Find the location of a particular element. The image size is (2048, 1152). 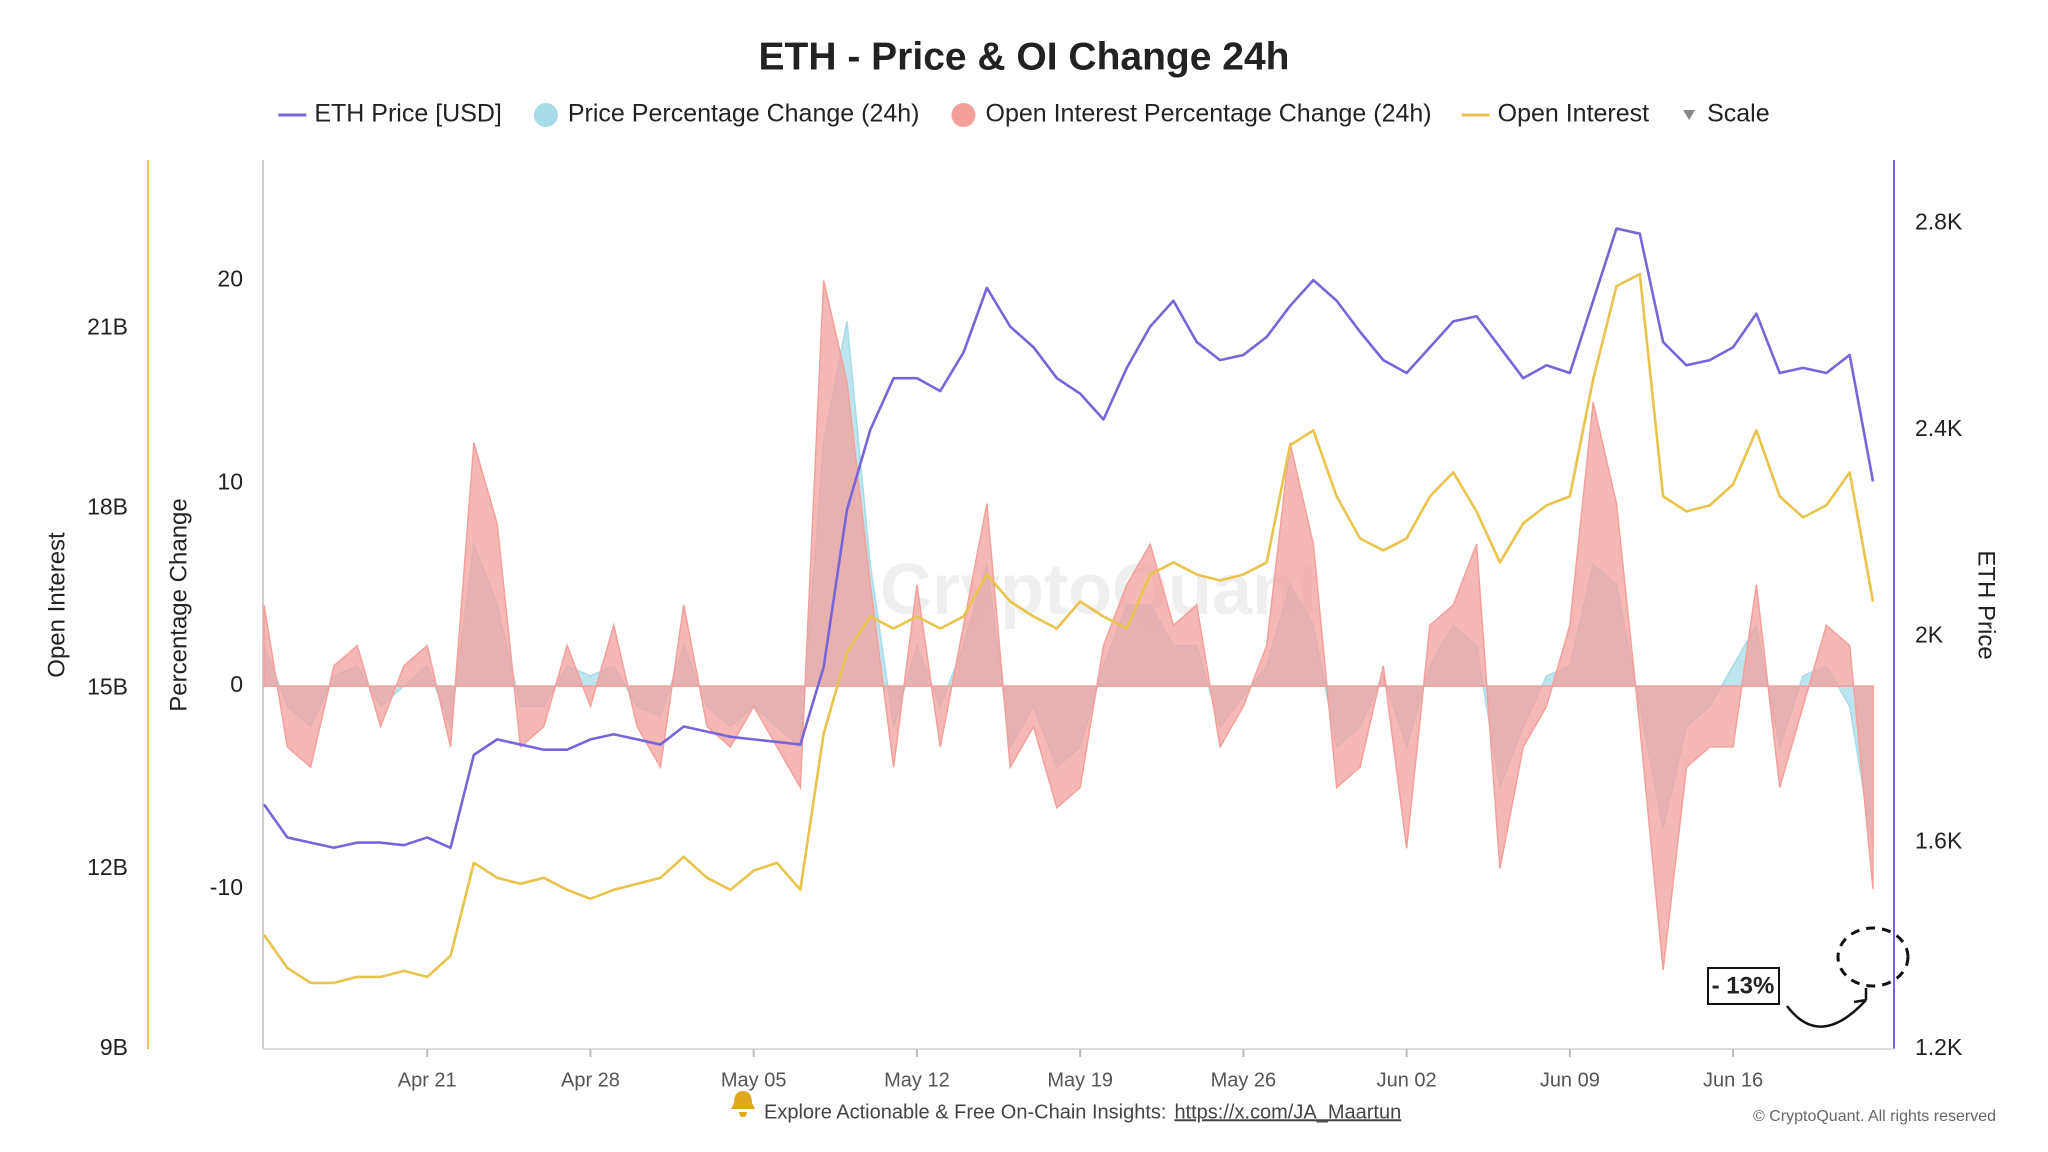

legend-scale-icon is located at coordinates (1689, 115).